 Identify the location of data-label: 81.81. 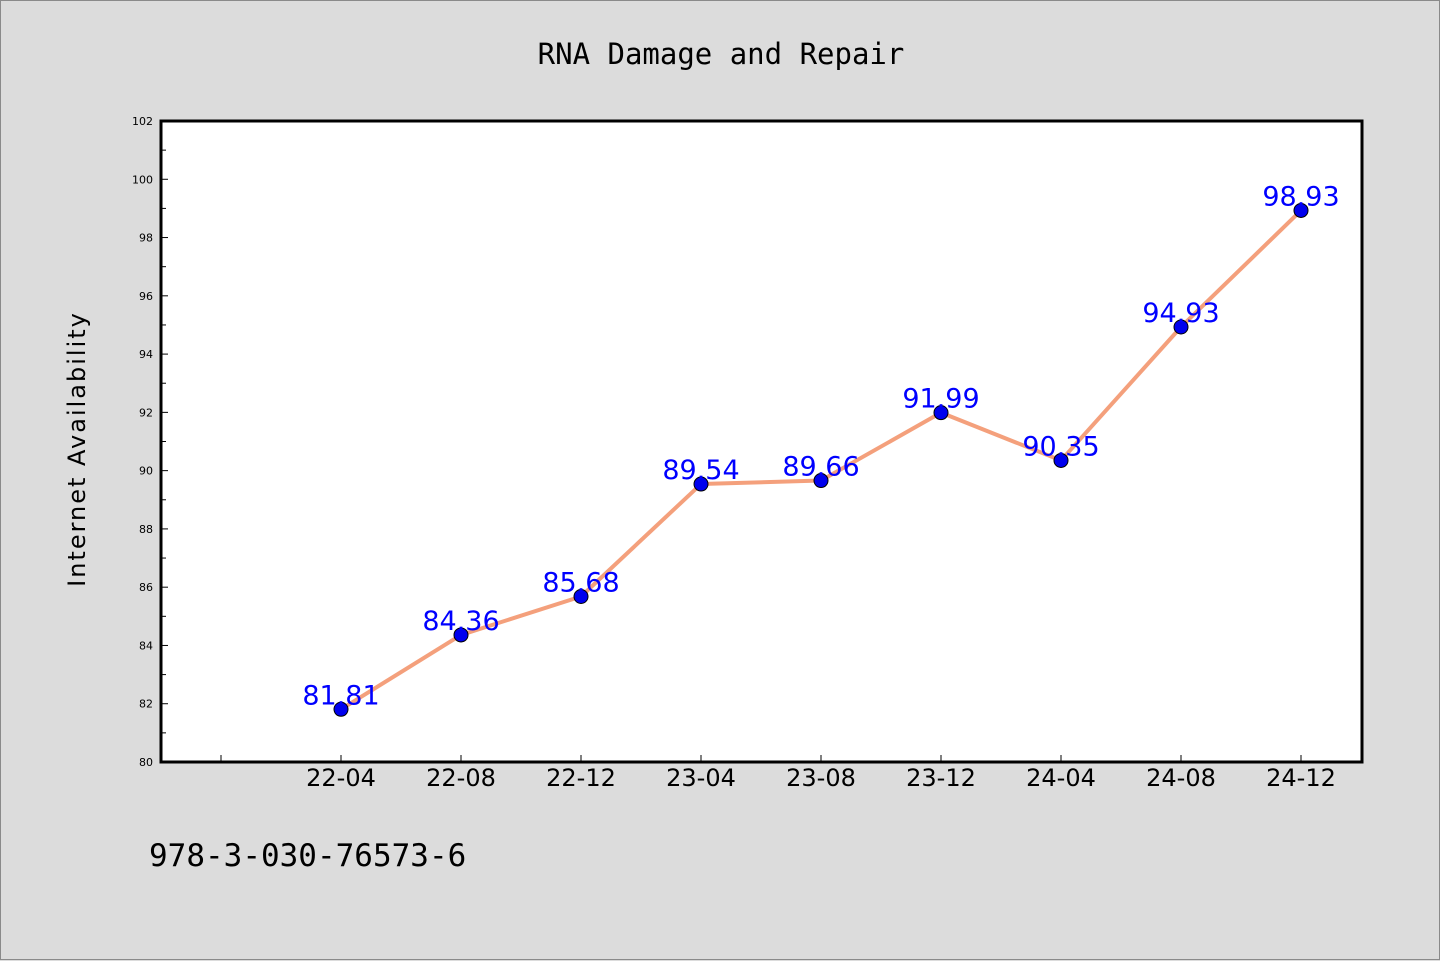
(340, 695).